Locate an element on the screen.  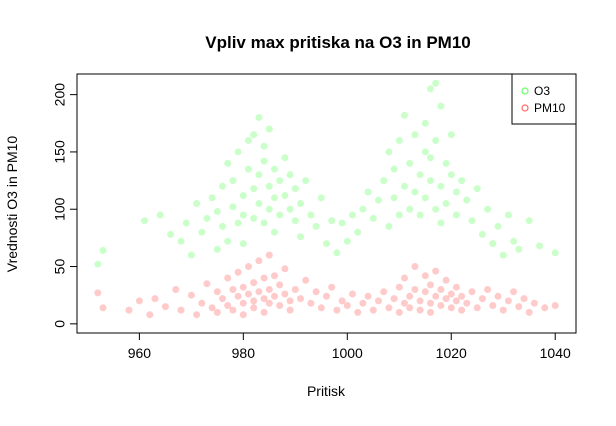
legend-marker-pm10 is located at coordinates (525, 108).